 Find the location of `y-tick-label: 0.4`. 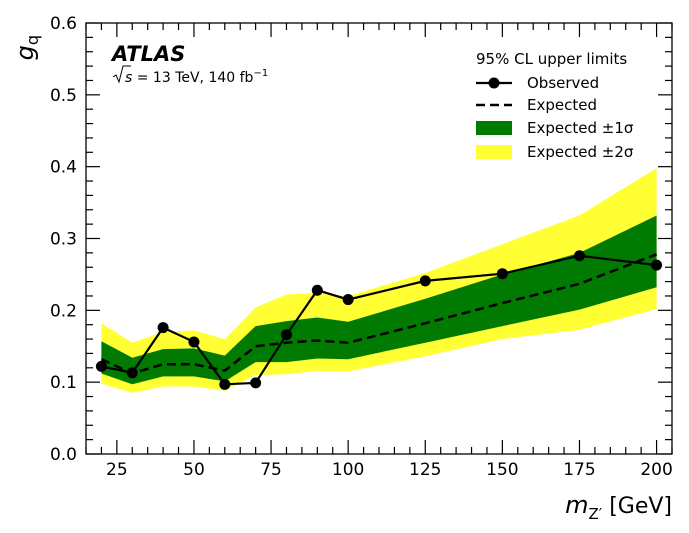

y-tick-label: 0.4 is located at coordinates (63, 168).